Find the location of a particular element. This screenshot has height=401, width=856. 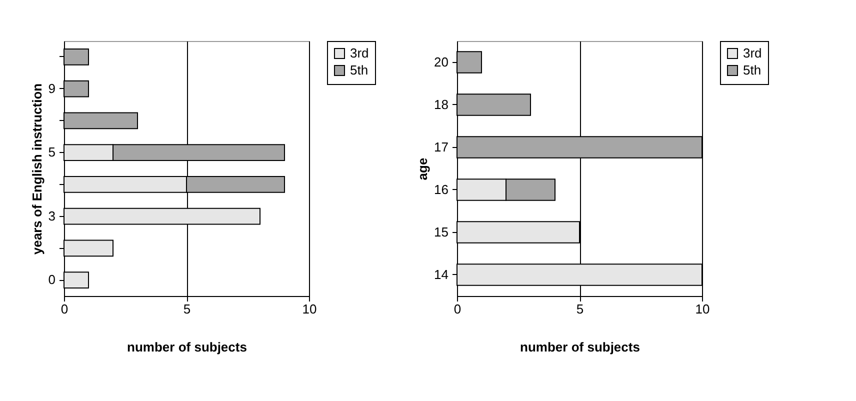

y-tick-label: 20 is located at coordinates (441, 62).